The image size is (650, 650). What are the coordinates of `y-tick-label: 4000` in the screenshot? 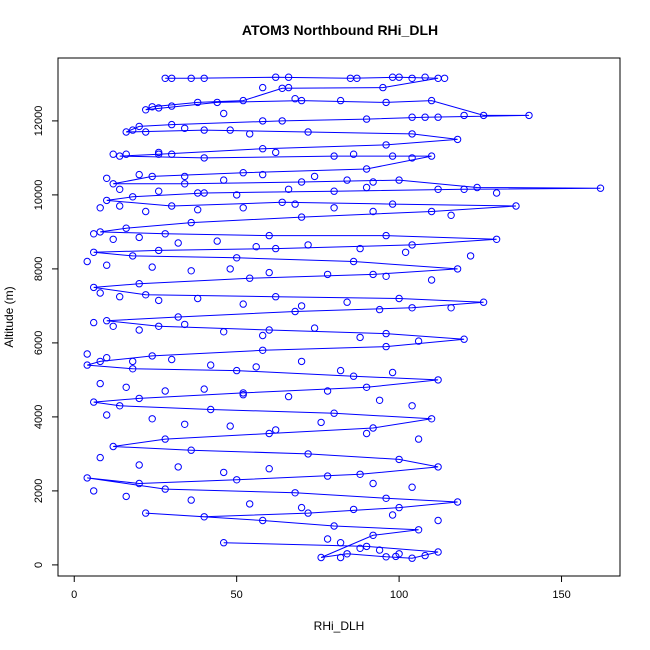 It's located at (39, 417).